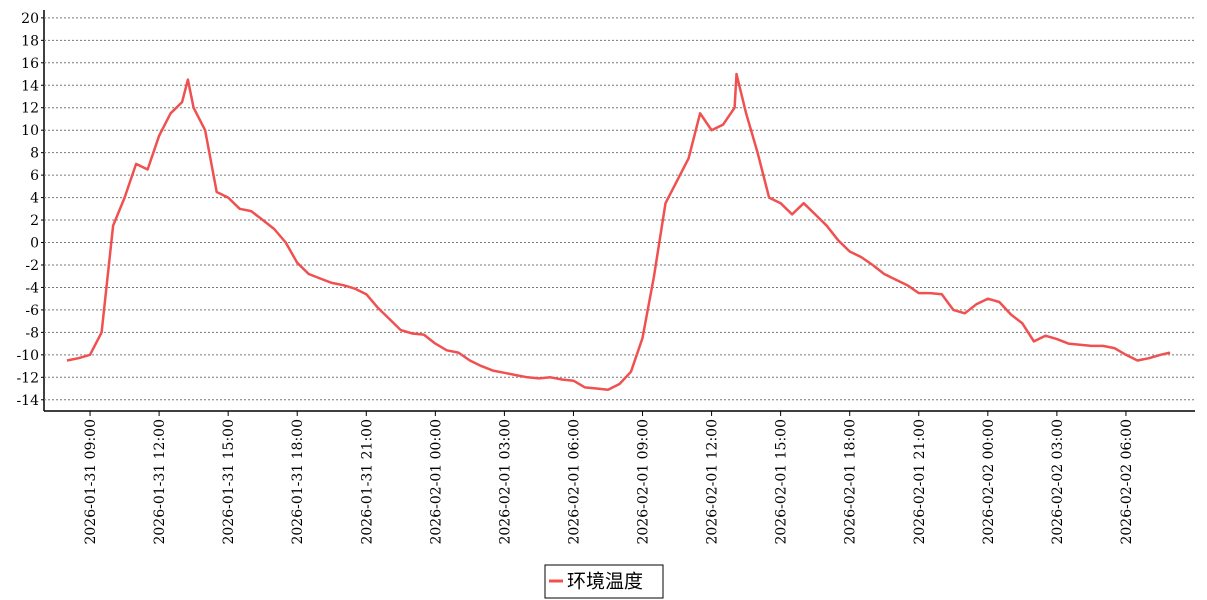 The width and height of the screenshot is (1207, 600). I want to click on y-tick-label: 2, so click(34, 221).